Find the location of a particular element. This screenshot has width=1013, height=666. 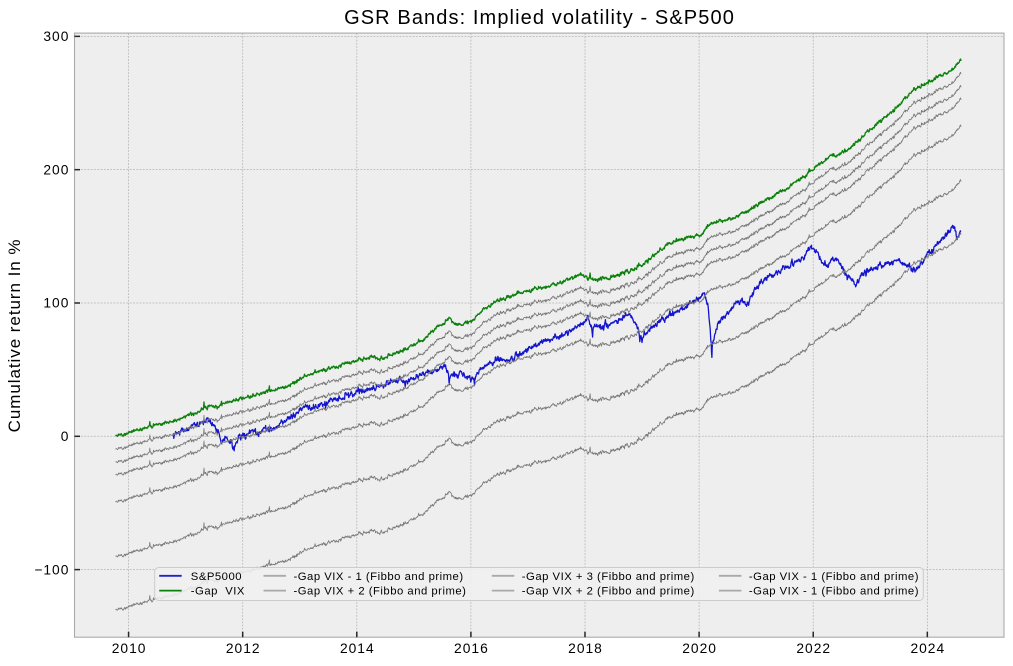

svg-text: 2022 is located at coordinates (813, 648).